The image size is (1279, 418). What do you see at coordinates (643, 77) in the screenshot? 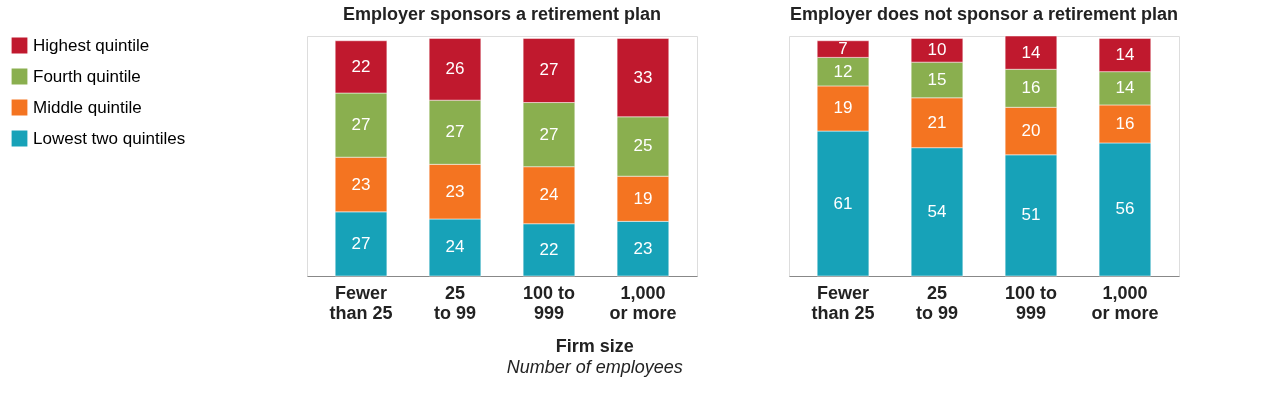
I see `data-label: 33` at bounding box center [643, 77].